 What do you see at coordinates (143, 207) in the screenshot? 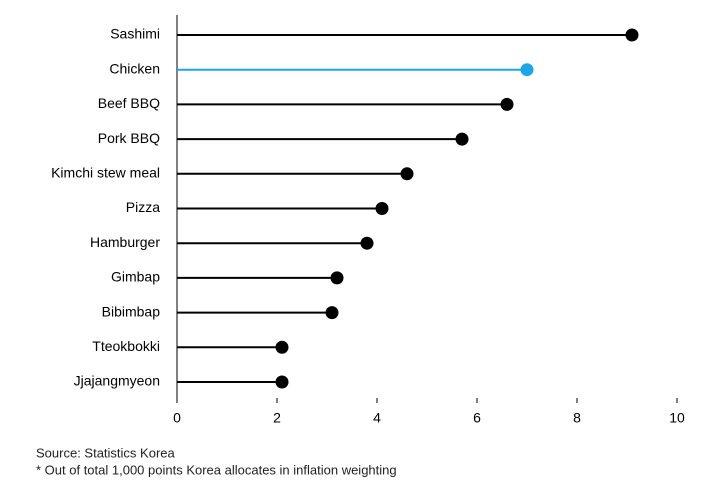
I see `y-tick-label: Pizza` at bounding box center [143, 207].